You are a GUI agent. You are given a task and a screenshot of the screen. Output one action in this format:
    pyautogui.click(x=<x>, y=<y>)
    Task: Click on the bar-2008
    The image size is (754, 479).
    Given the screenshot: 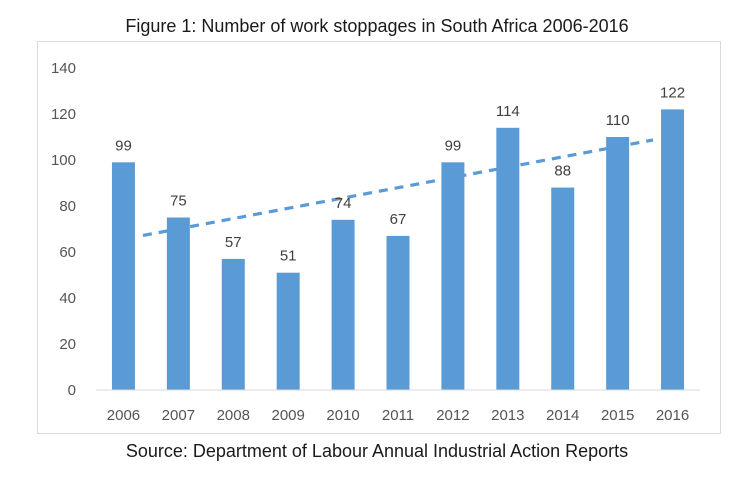 What is the action you would take?
    pyautogui.click(x=233, y=324)
    